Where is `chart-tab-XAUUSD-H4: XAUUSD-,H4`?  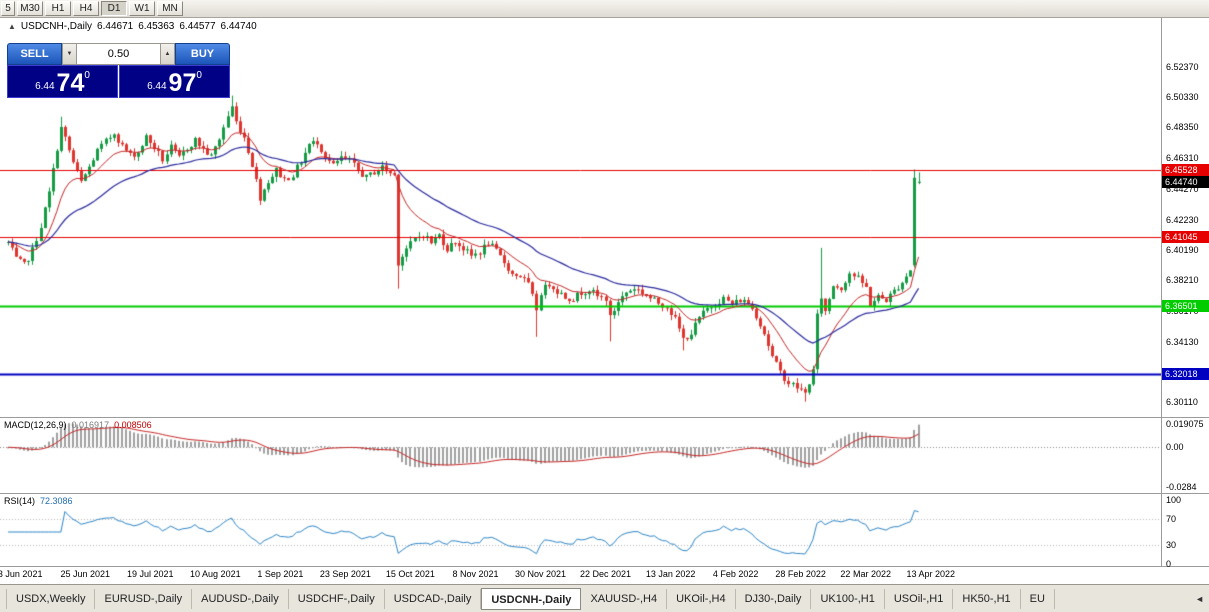
chart-tab-XAUUSD-H4: XAUUSD-,H4 is located at coordinates (624, 598).